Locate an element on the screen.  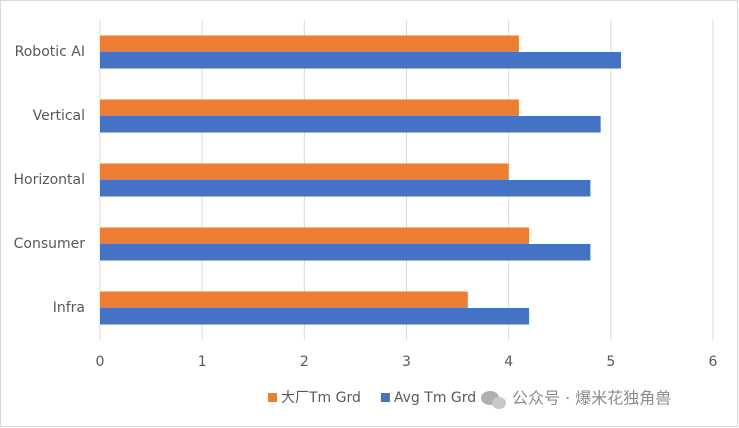
y-tick-label: Robotic AI is located at coordinates (50, 52).